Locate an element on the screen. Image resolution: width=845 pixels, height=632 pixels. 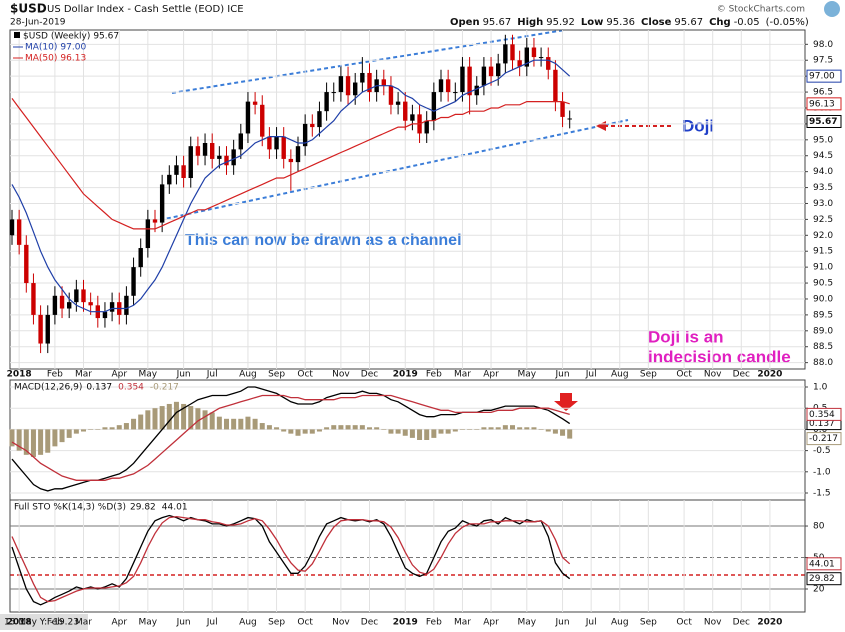
quote-change-pct: (-0.05%) is located at coordinates (787, 22).